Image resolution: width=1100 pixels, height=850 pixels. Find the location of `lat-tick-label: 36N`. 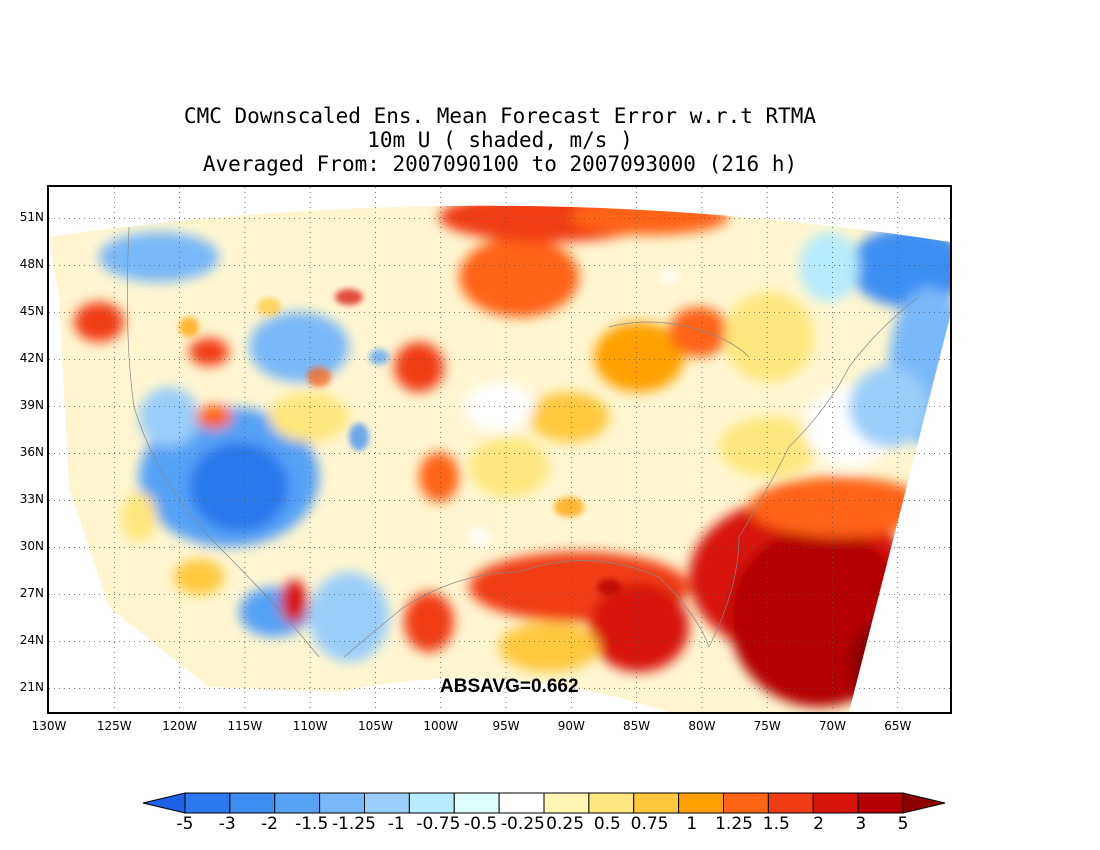

lat-tick-label: 36N is located at coordinates (31, 452).